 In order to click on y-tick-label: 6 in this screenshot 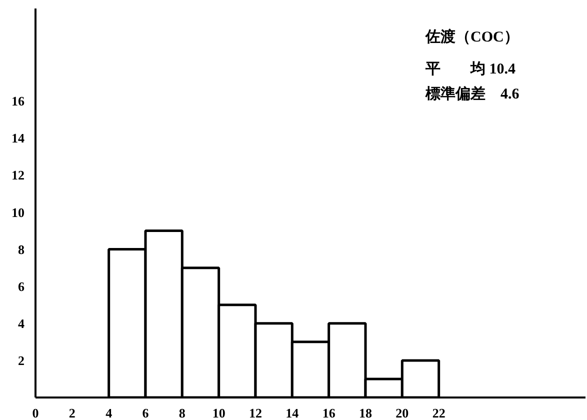, I will do `click(21, 286)`.